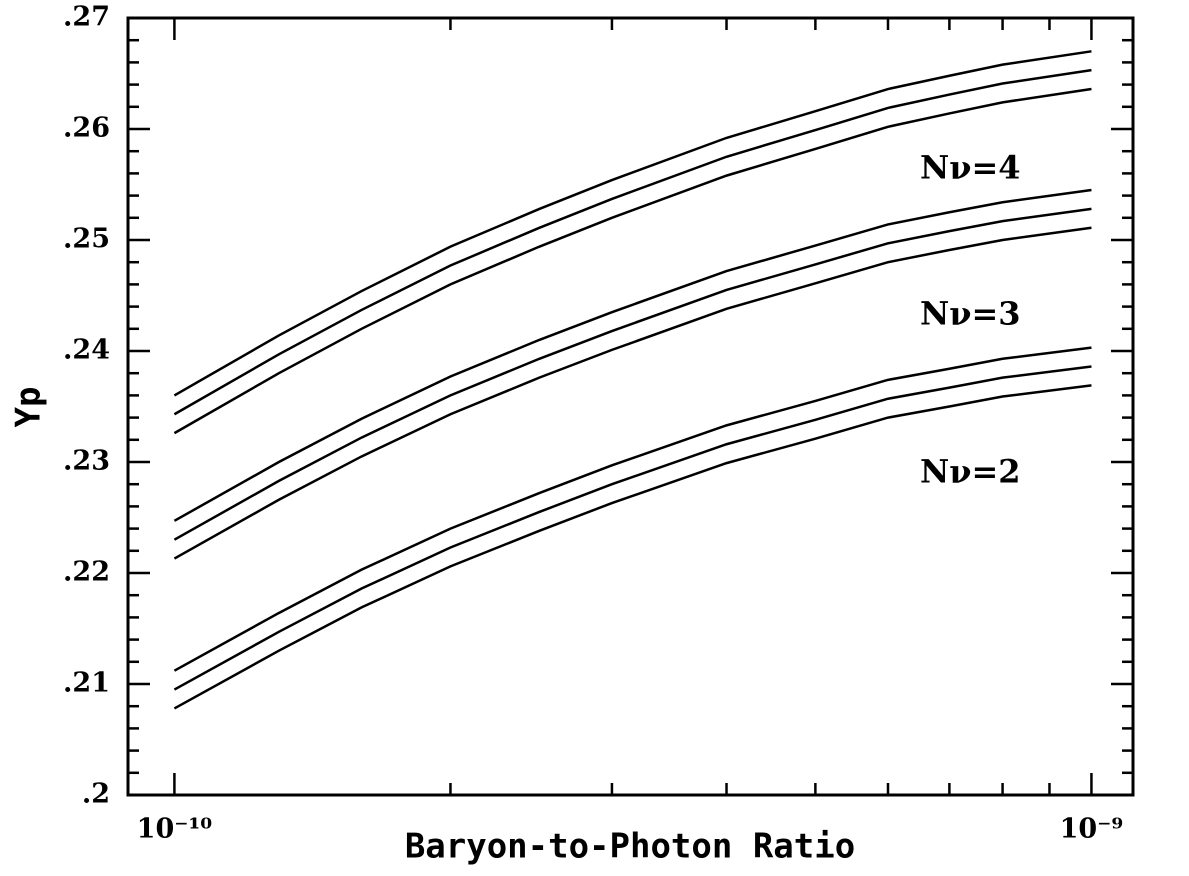  I want to click on annotation: Nν=2, so click(970, 472).